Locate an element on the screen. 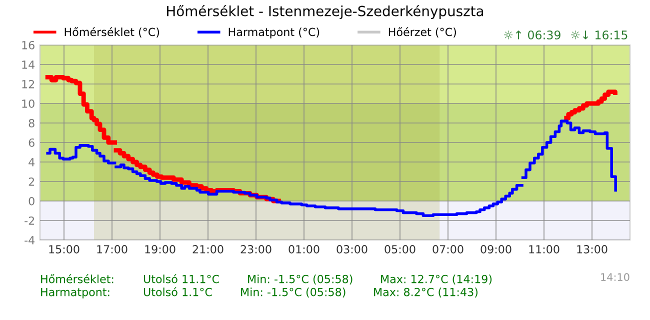  y-tick-label: 2 is located at coordinates (31, 181).